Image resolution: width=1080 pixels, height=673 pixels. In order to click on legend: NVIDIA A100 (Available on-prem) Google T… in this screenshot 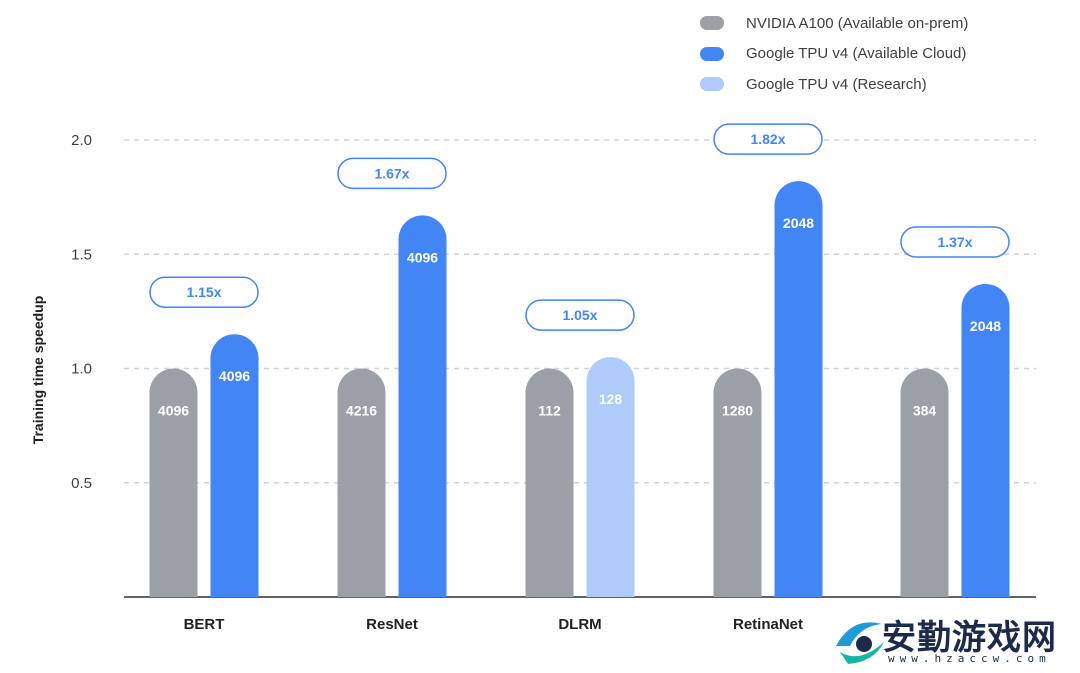, I will do `click(834, 54)`.